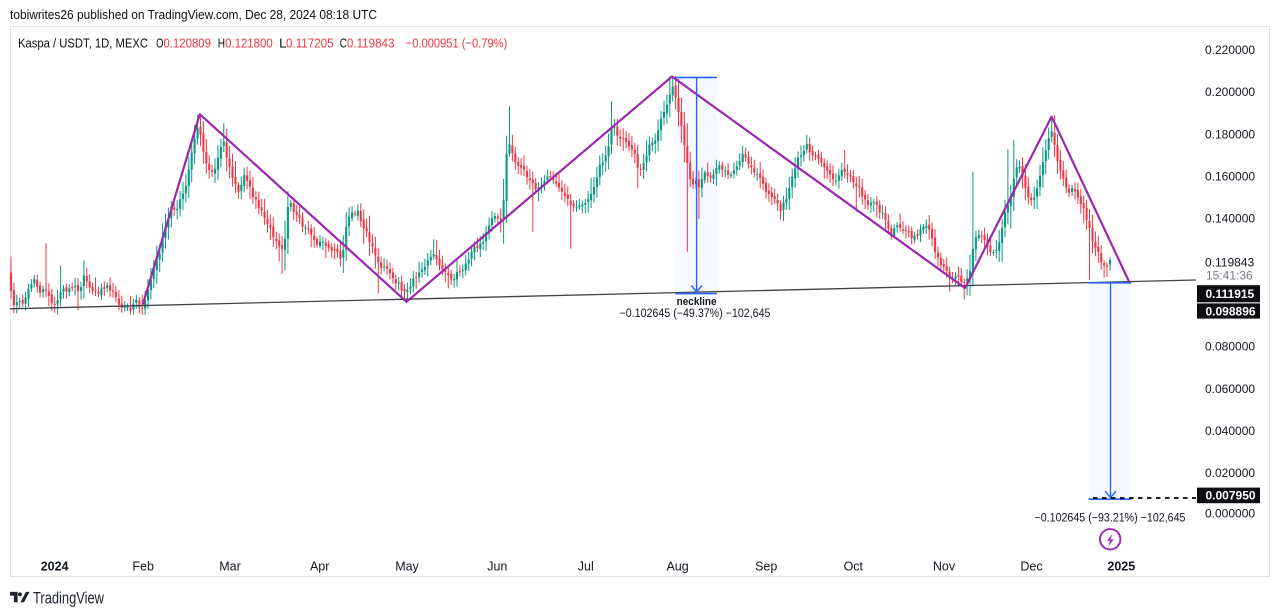 The height and width of the screenshot is (615, 1281). Describe the element at coordinates (143, 567) in the screenshot. I see `svg-text: Feb` at that location.